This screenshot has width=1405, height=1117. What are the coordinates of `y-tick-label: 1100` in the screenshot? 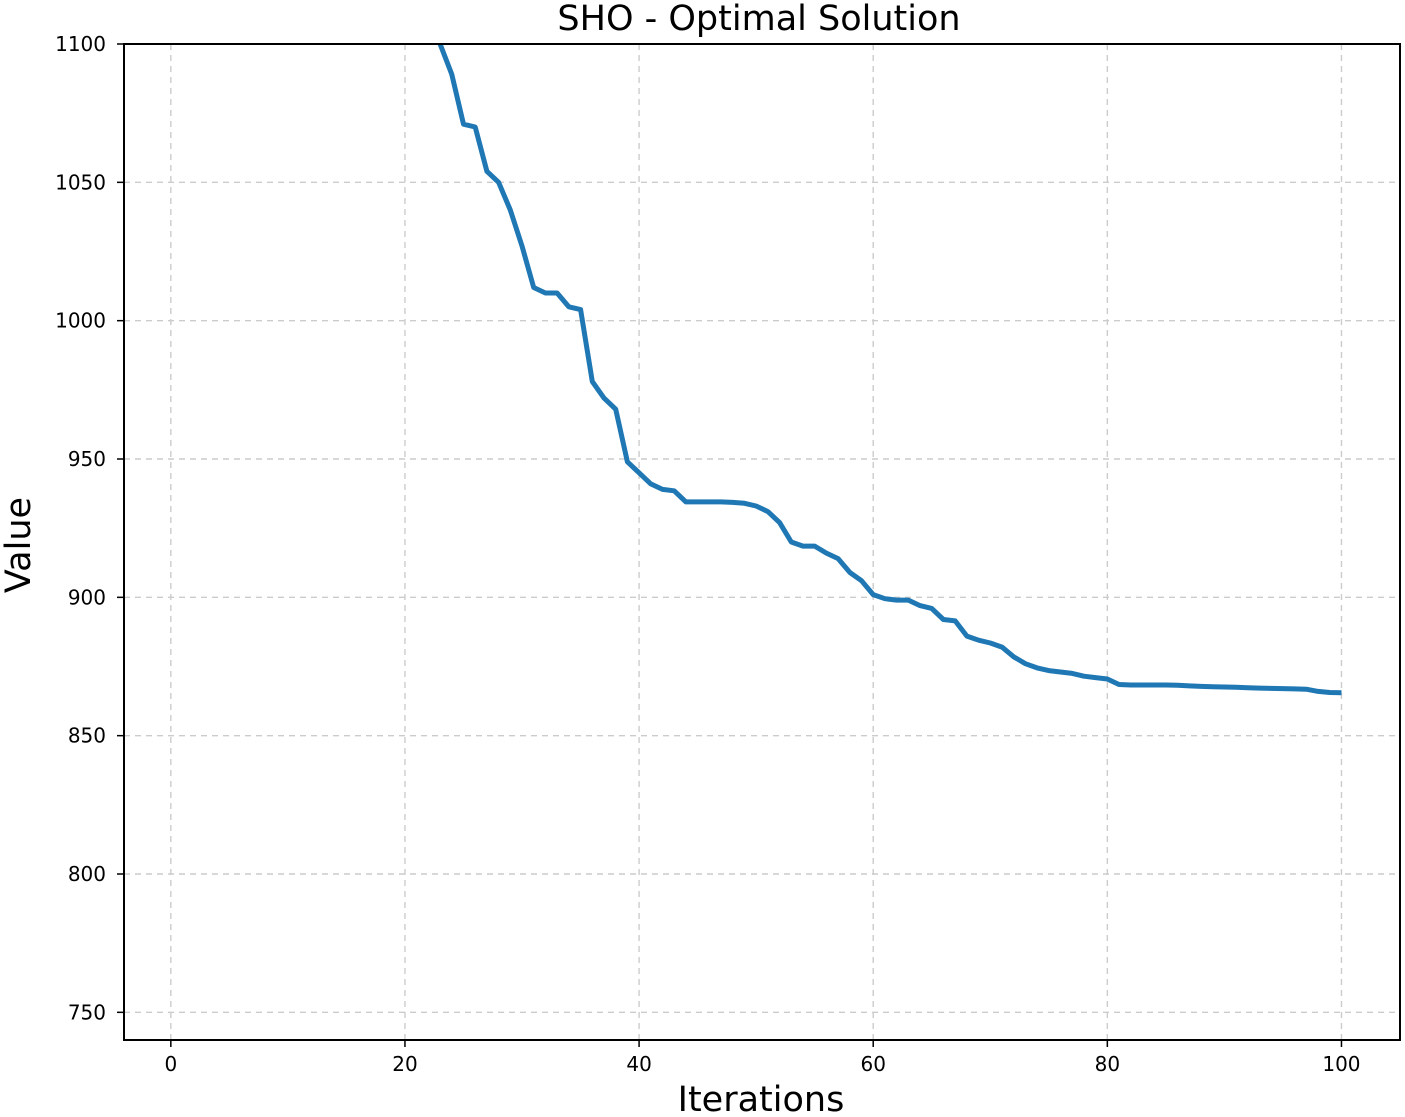 It's located at (80, 44).